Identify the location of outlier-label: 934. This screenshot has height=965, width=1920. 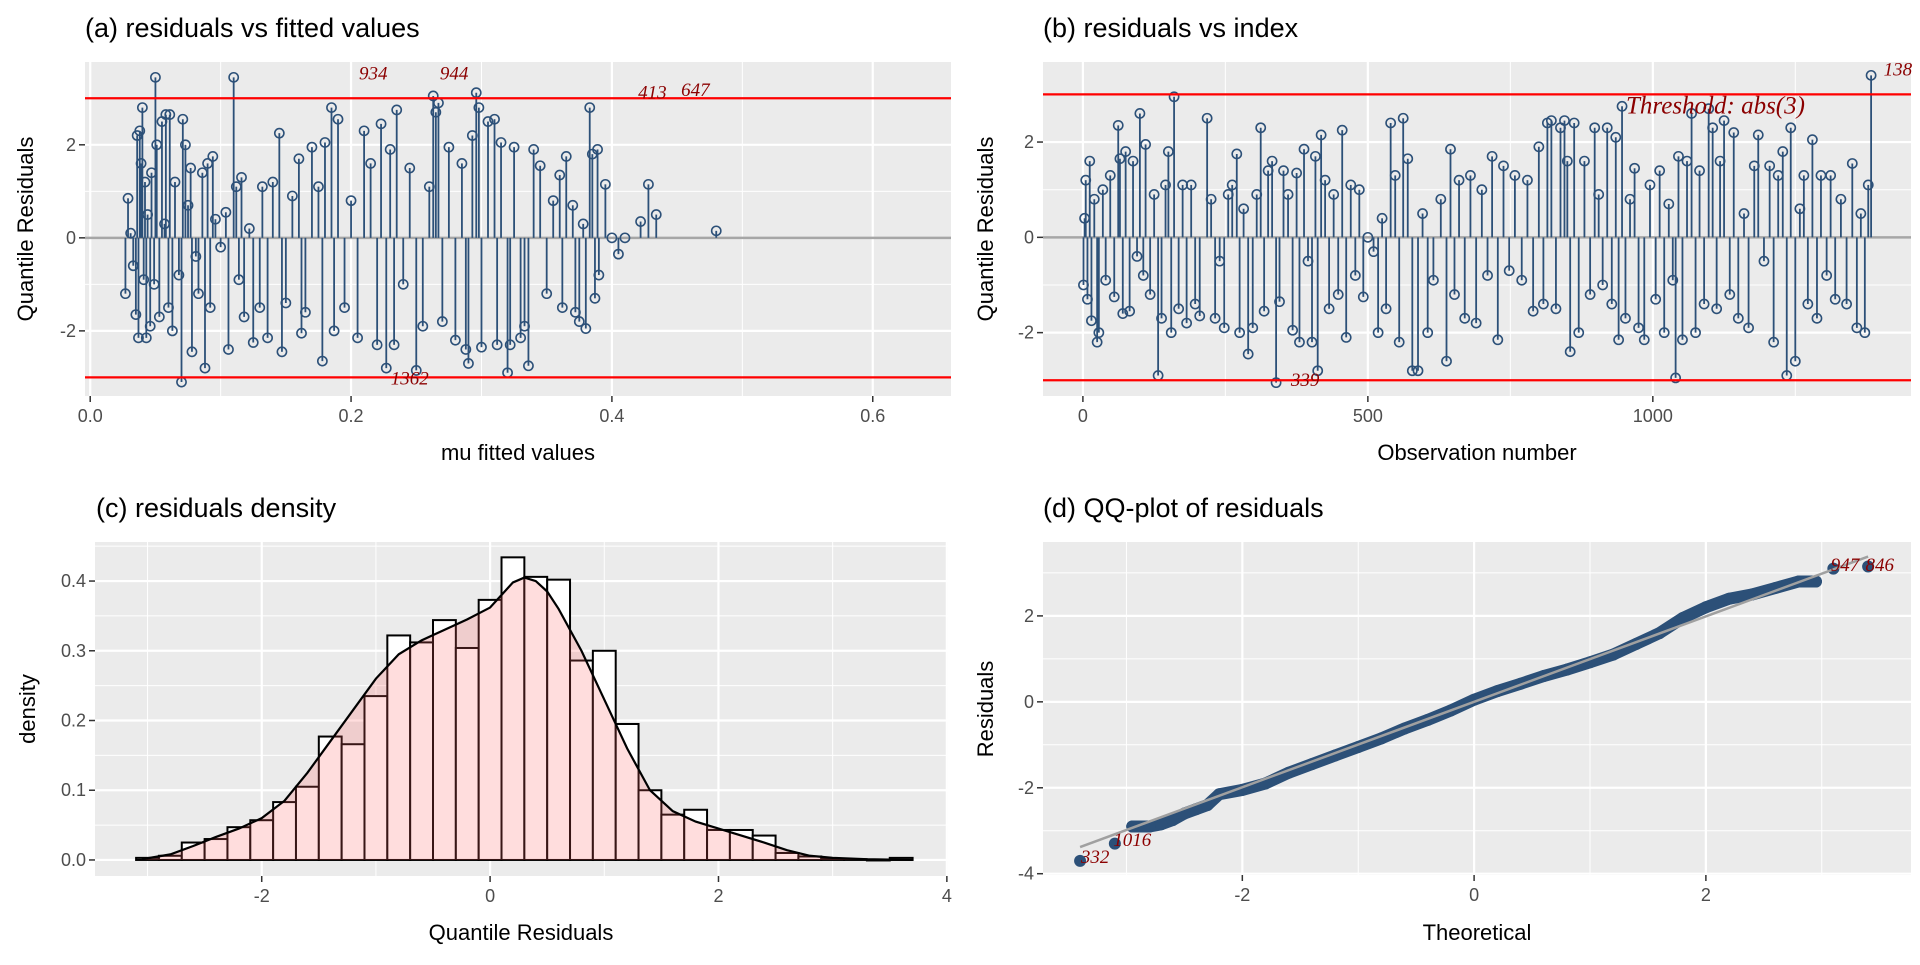
(373, 74).